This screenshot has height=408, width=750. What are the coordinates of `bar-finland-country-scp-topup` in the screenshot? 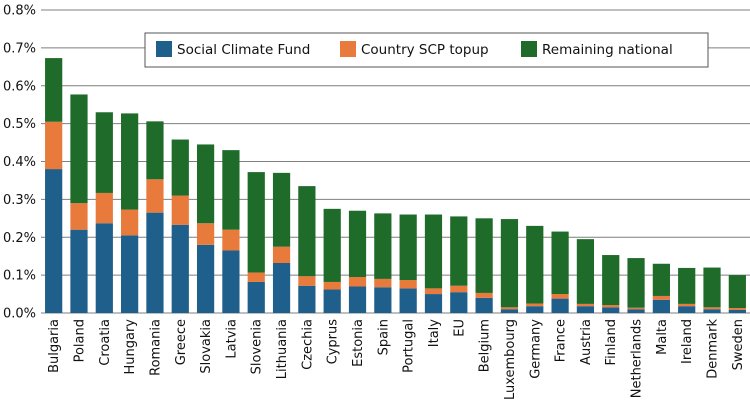 It's located at (611, 306).